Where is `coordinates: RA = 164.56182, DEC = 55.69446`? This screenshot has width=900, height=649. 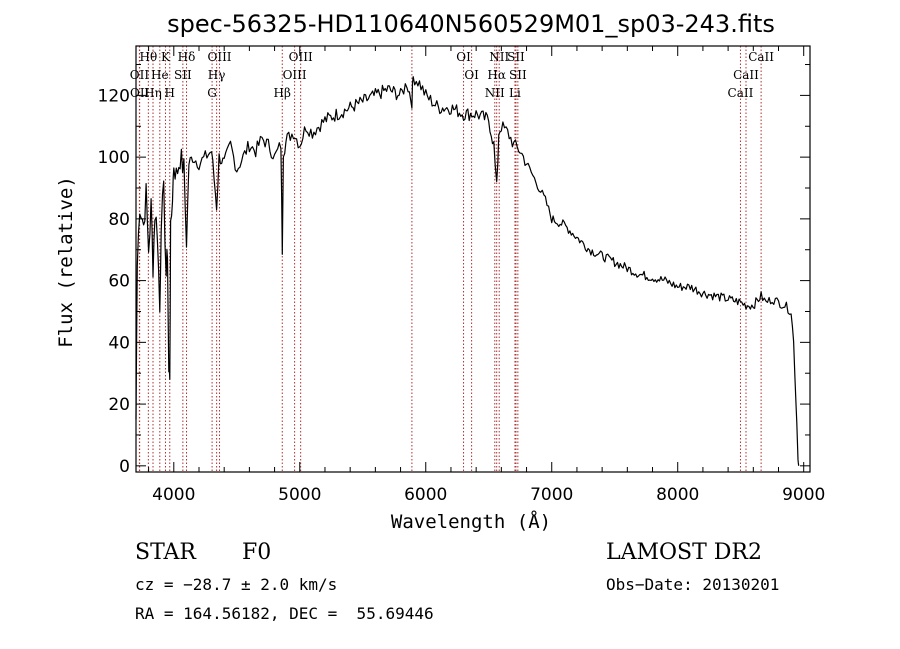 coordinates: RA = 164.56182, DEC = 55.69446 is located at coordinates (284, 613).